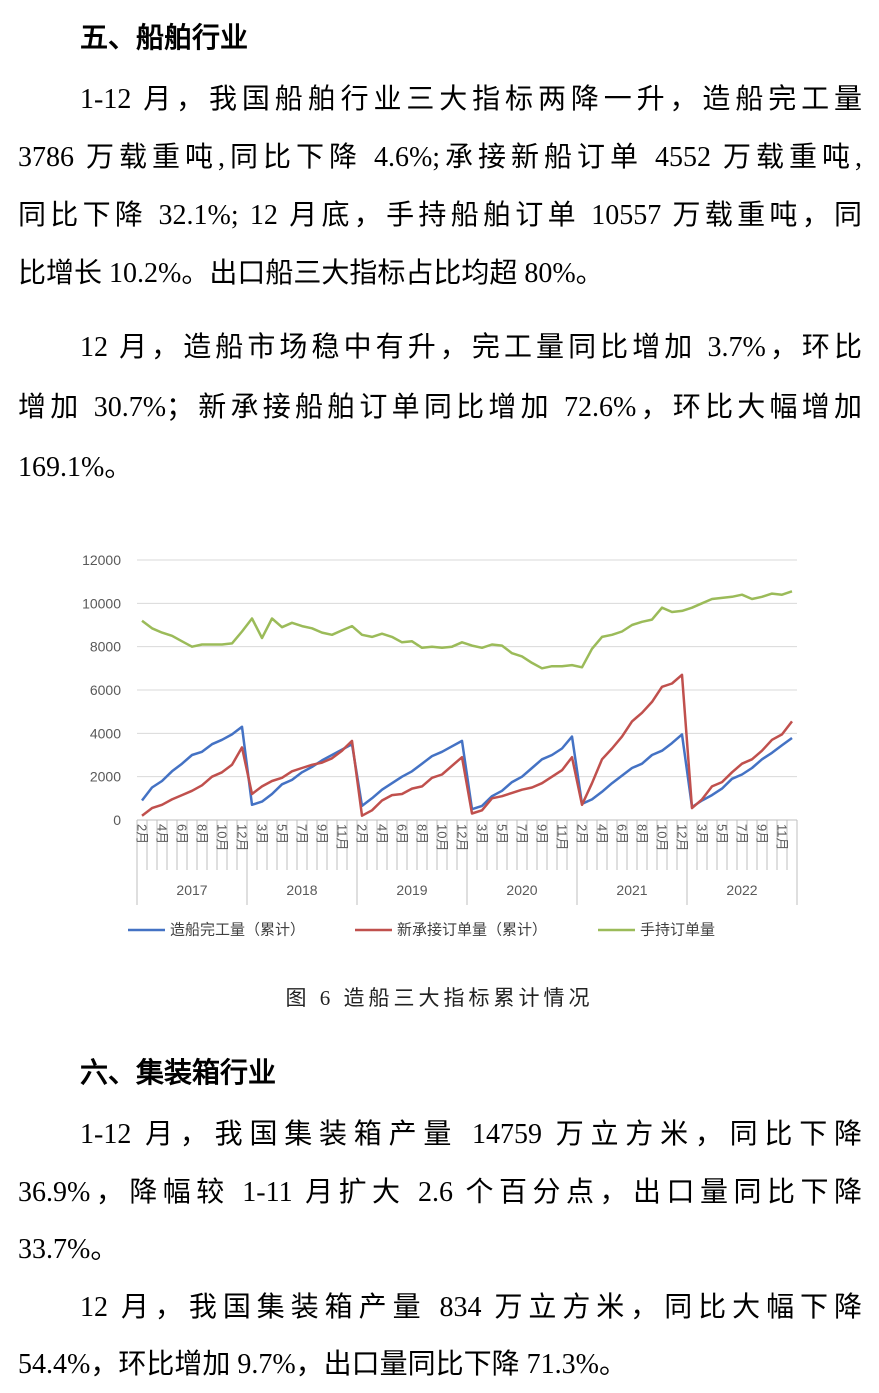 Image resolution: width=879 pixels, height=1393 pixels. Describe the element at coordinates (471, 347) in the screenshot. I see `paragraph-line: 12 月，造船市场稳中有升，完工量同比增加 3.7%，环比` at that location.